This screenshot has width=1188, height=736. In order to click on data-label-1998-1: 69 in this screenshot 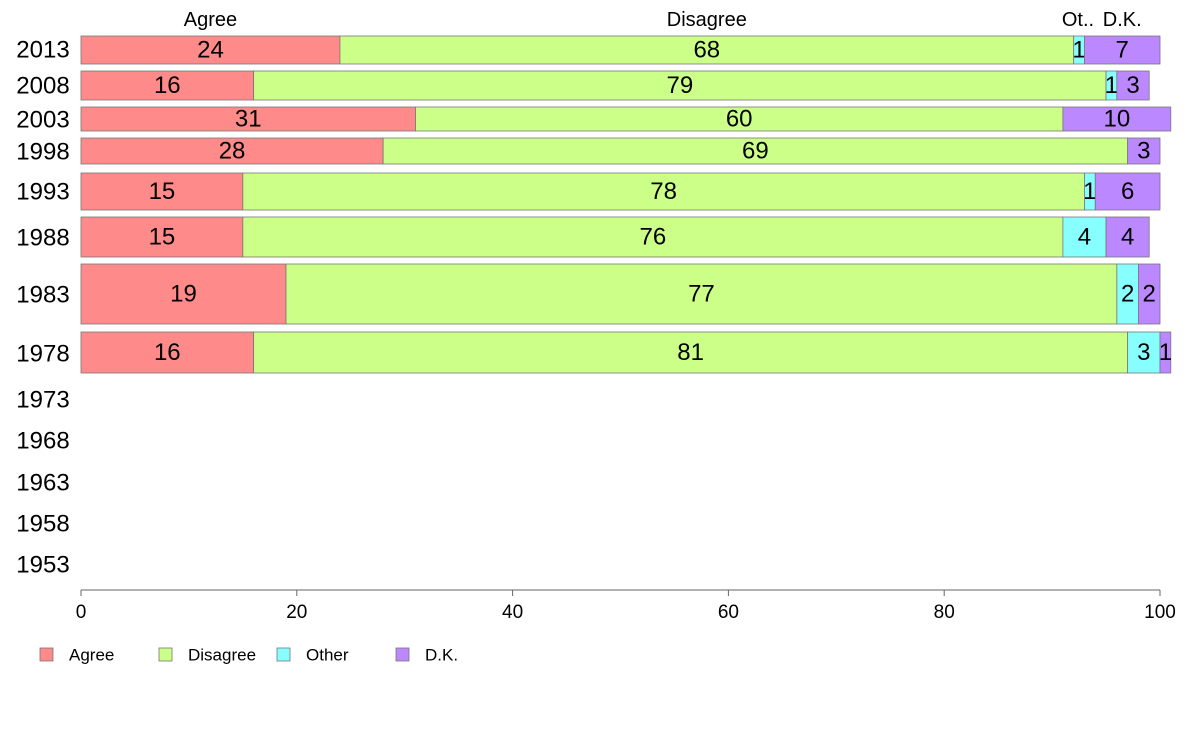, I will do `click(755, 151)`.